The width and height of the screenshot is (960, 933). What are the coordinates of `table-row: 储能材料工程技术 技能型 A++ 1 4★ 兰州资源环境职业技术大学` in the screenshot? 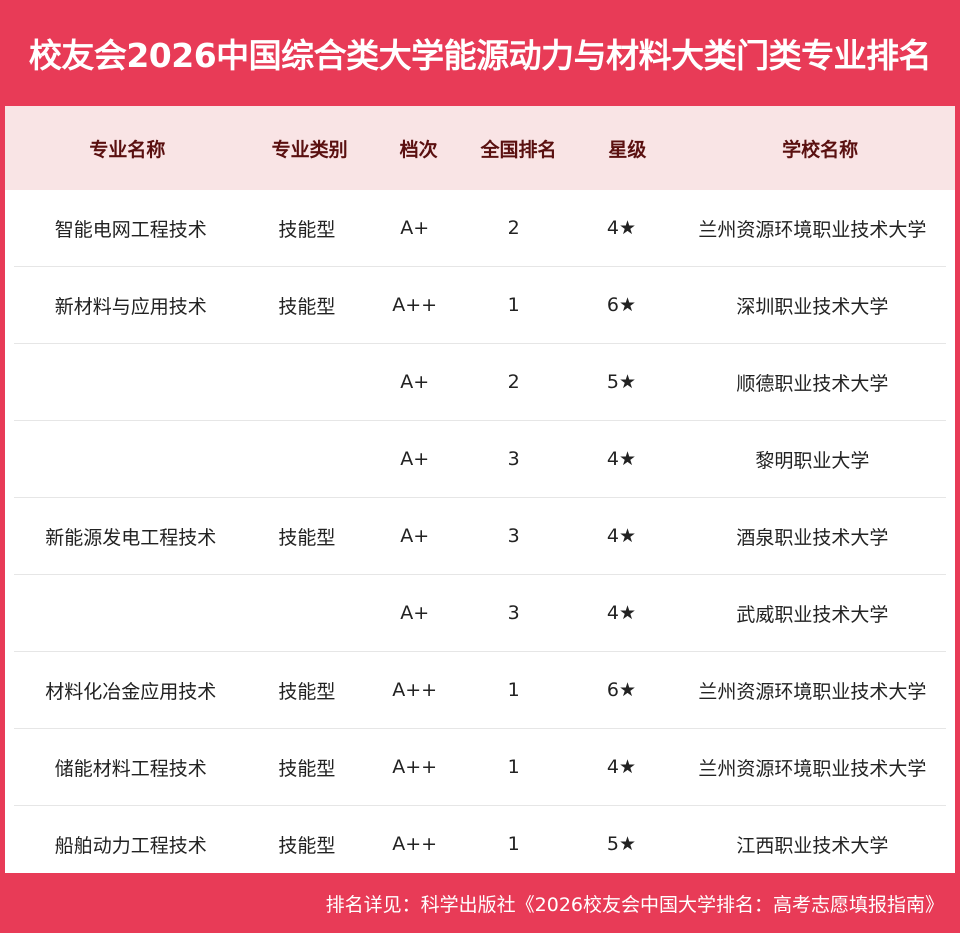 It's located at (480, 767).